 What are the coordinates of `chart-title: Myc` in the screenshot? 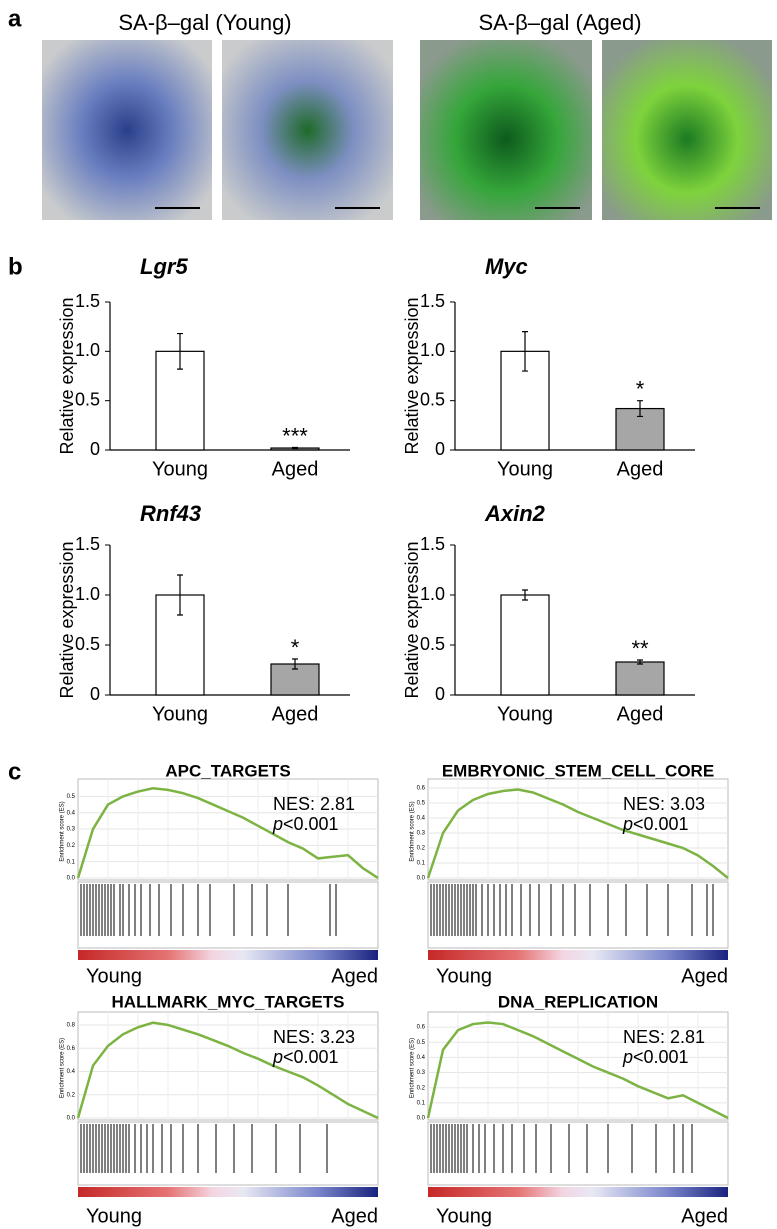 It's located at (506, 266).